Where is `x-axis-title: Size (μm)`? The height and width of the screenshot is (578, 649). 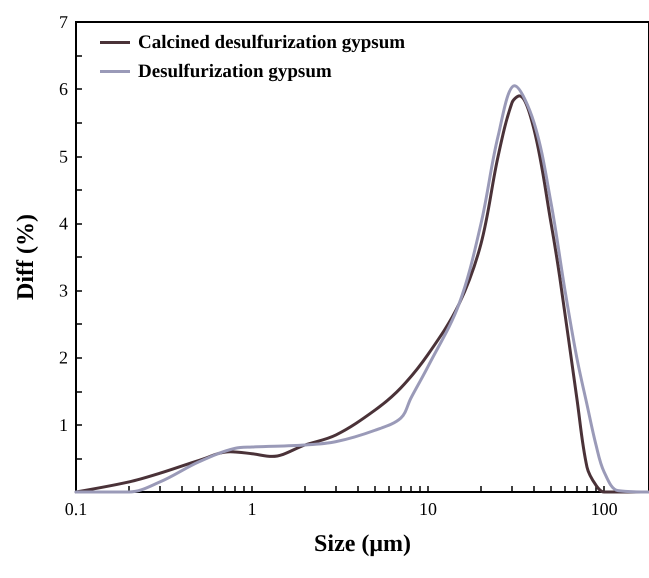
x-axis-title: Size (μm) is located at coordinates (362, 544).